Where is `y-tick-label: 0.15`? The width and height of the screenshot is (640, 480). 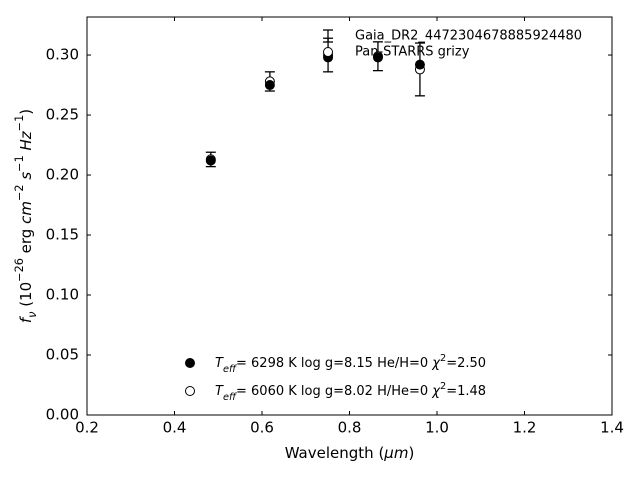
y-tick-label: 0.15 is located at coordinates (62, 235).